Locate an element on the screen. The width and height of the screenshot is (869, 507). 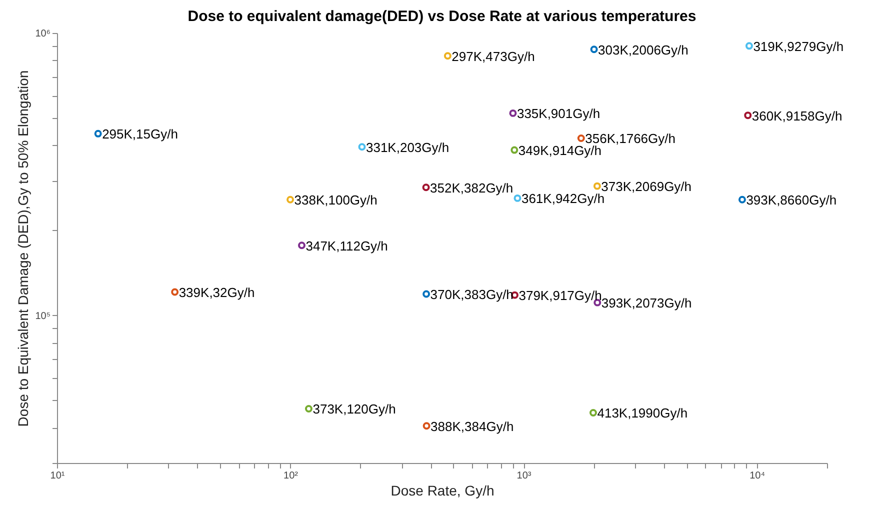
x-tick-label: 10⁴ is located at coordinates (757, 476).